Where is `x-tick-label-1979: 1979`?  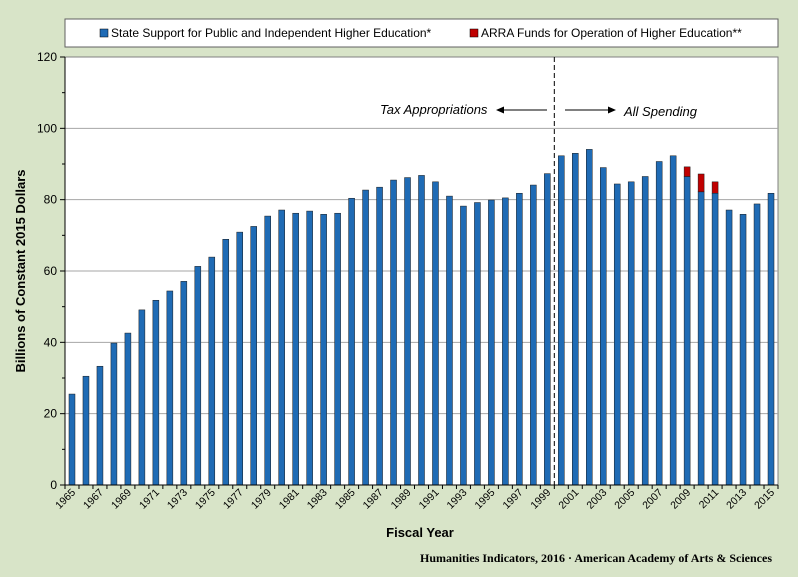
x-tick-label-1979: 1979 is located at coordinates (261, 499).